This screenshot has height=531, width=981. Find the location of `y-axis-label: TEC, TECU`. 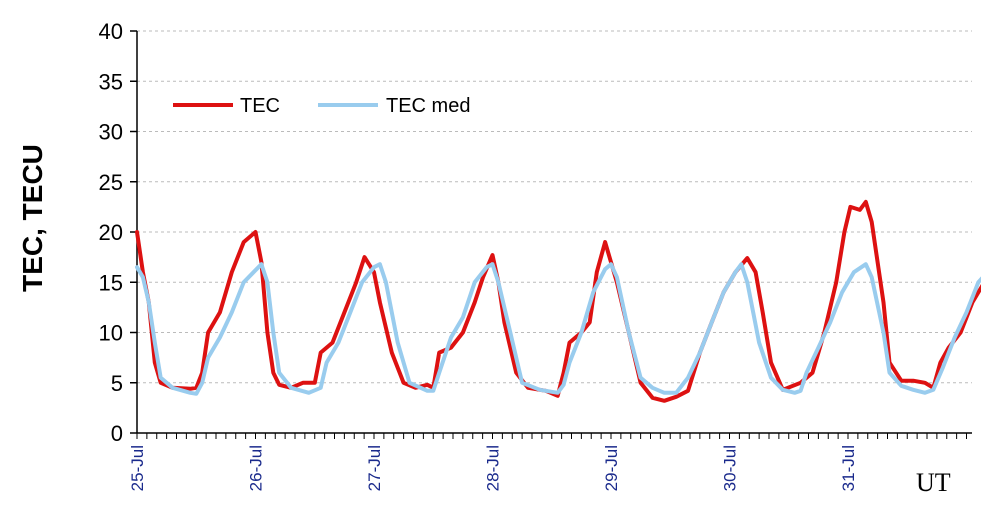

y-axis-label: TEC, TECU is located at coordinates (32, 218).